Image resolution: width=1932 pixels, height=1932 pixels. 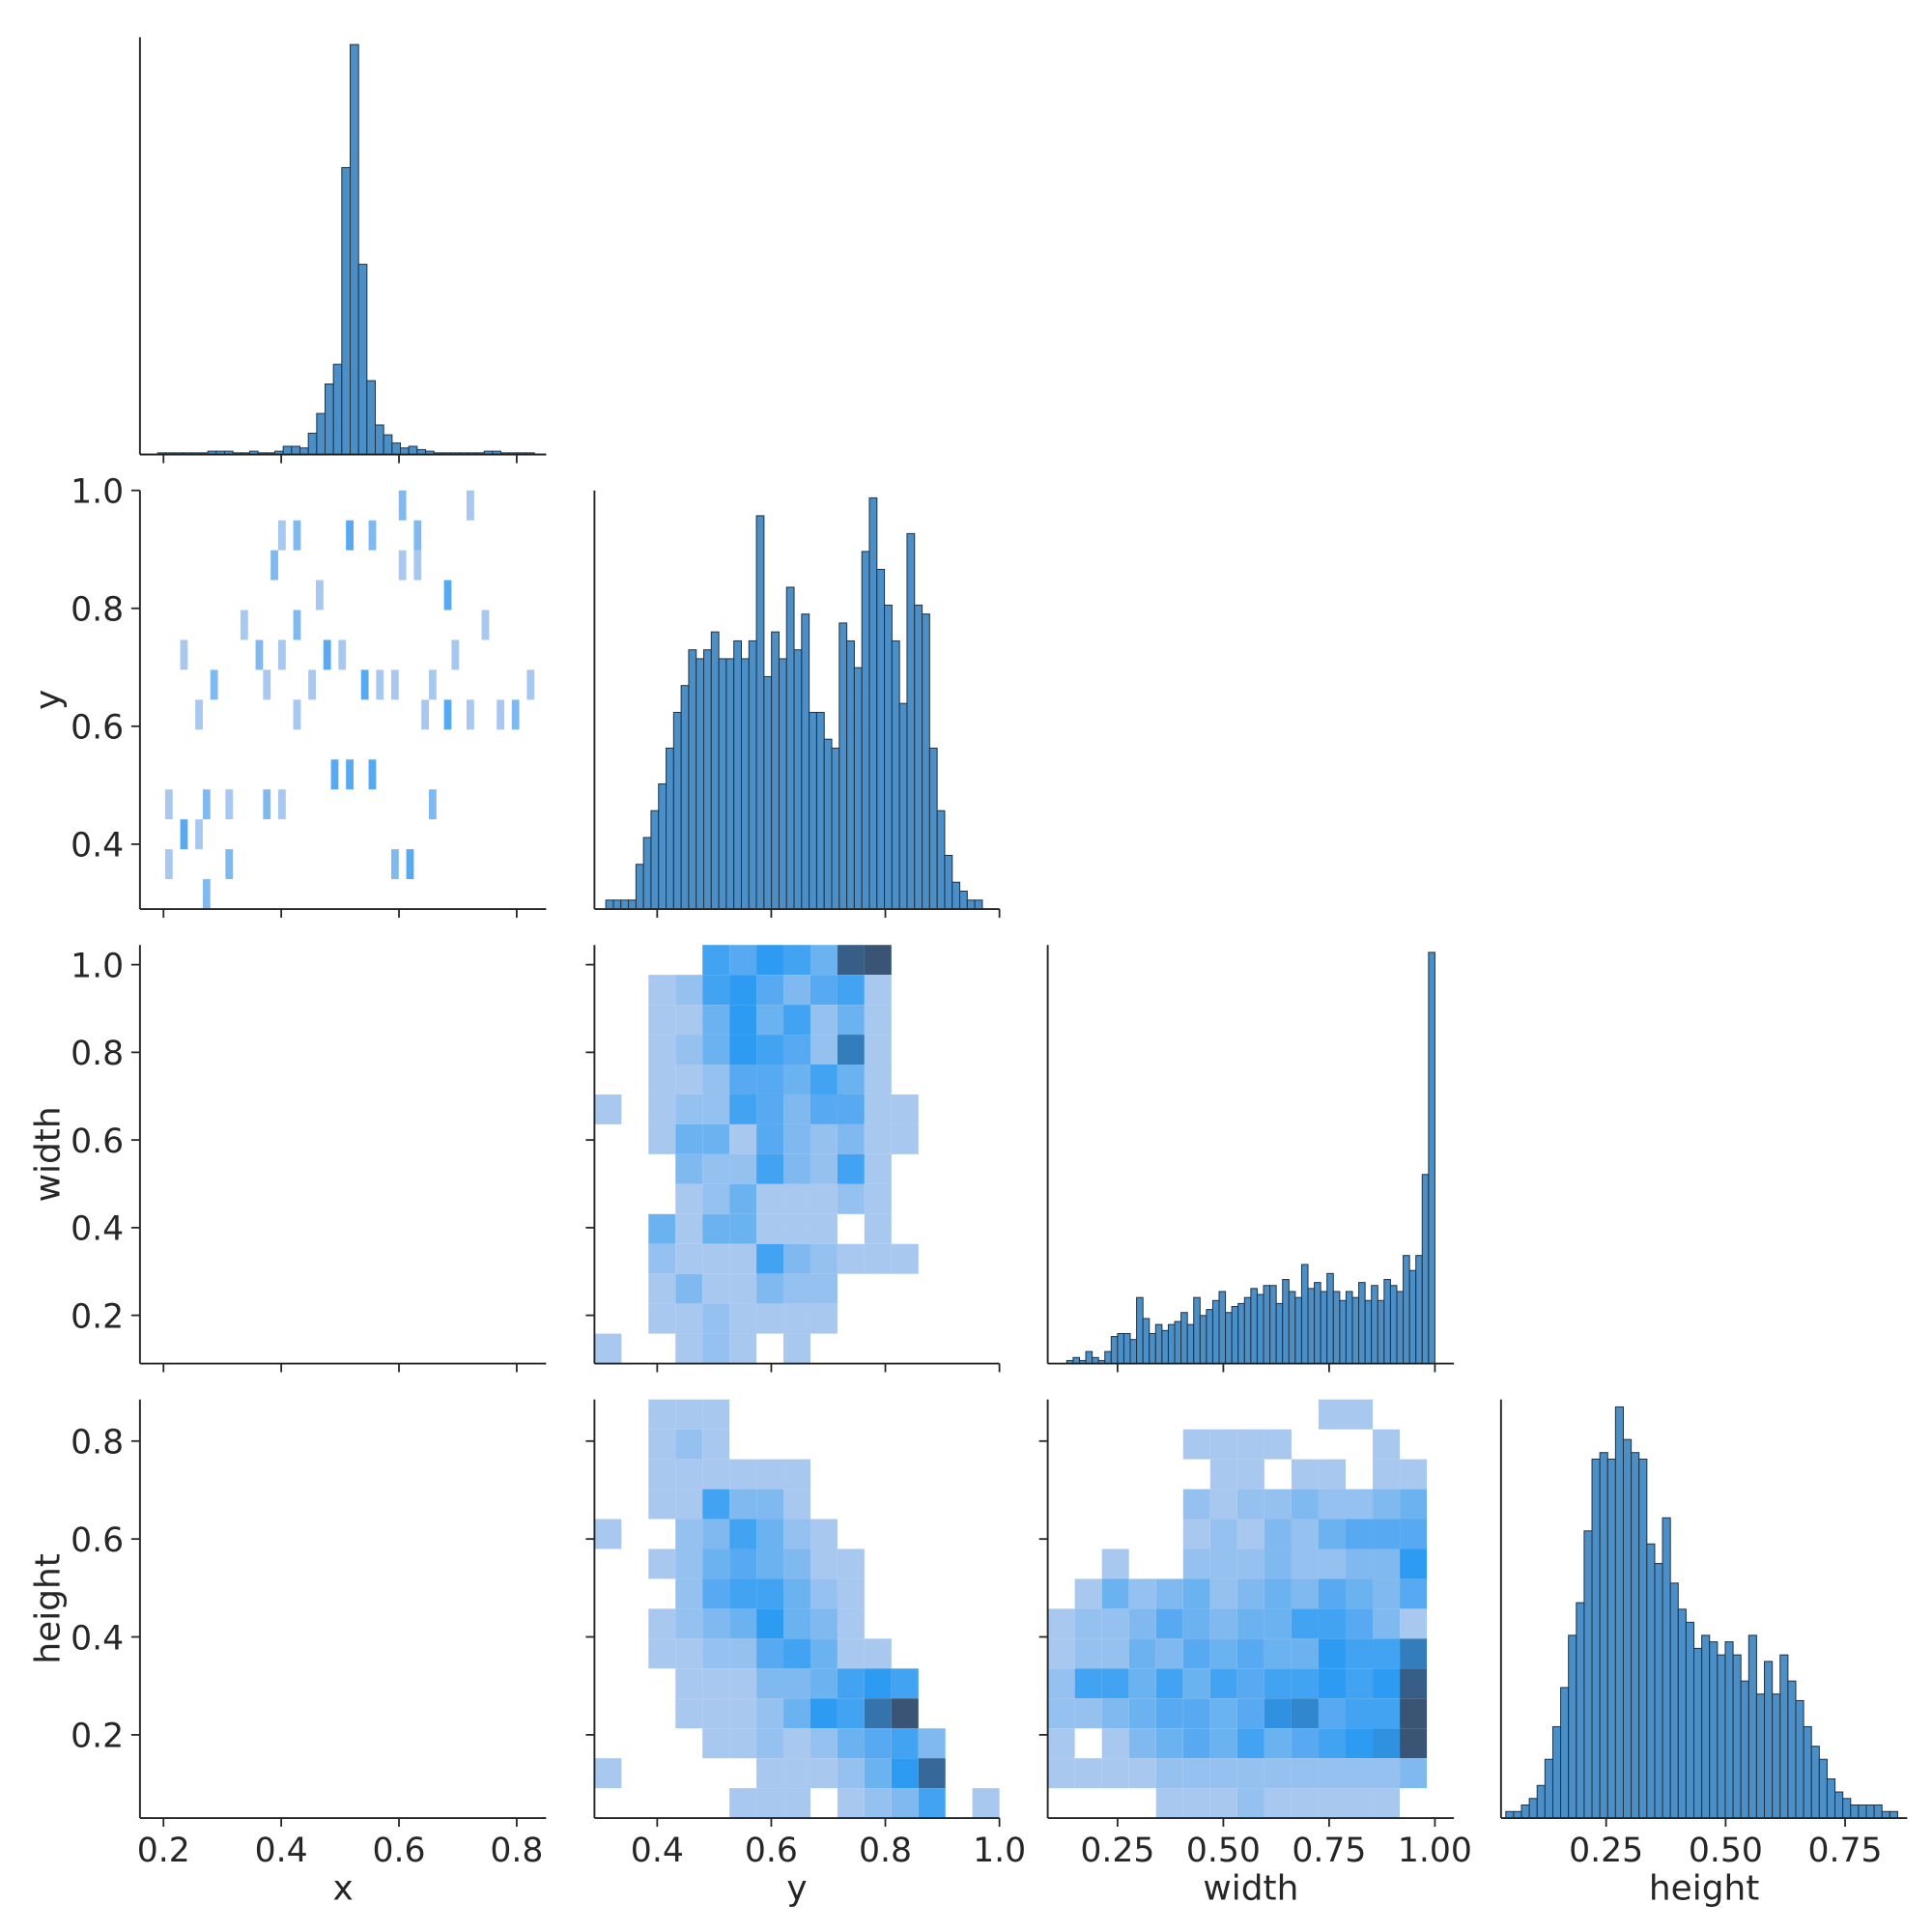 What do you see at coordinates (97, 966) in the screenshot?
I see `y-tick-label: 1.0` at bounding box center [97, 966].